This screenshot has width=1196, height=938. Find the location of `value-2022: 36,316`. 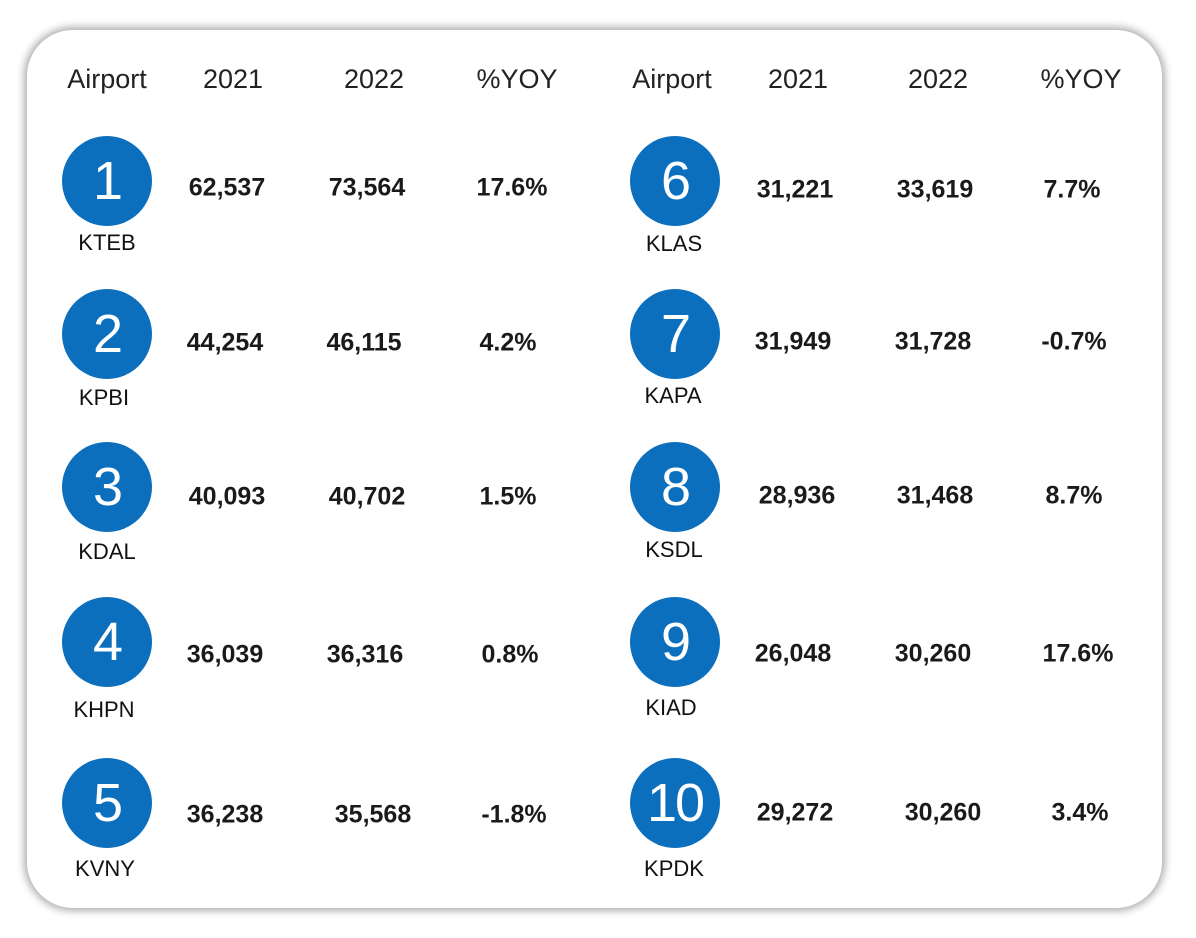

value-2022: 36,316 is located at coordinates (365, 654).